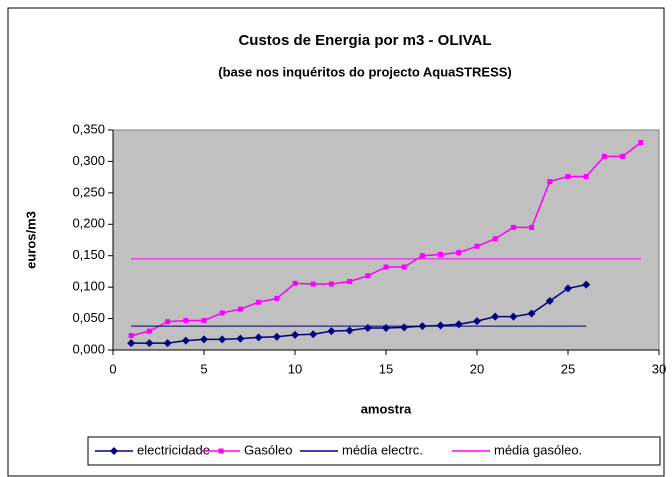 This screenshot has width=672, height=477. What do you see at coordinates (88, 160) in the screenshot?
I see `y-tick-label: 0,300` at bounding box center [88, 160].